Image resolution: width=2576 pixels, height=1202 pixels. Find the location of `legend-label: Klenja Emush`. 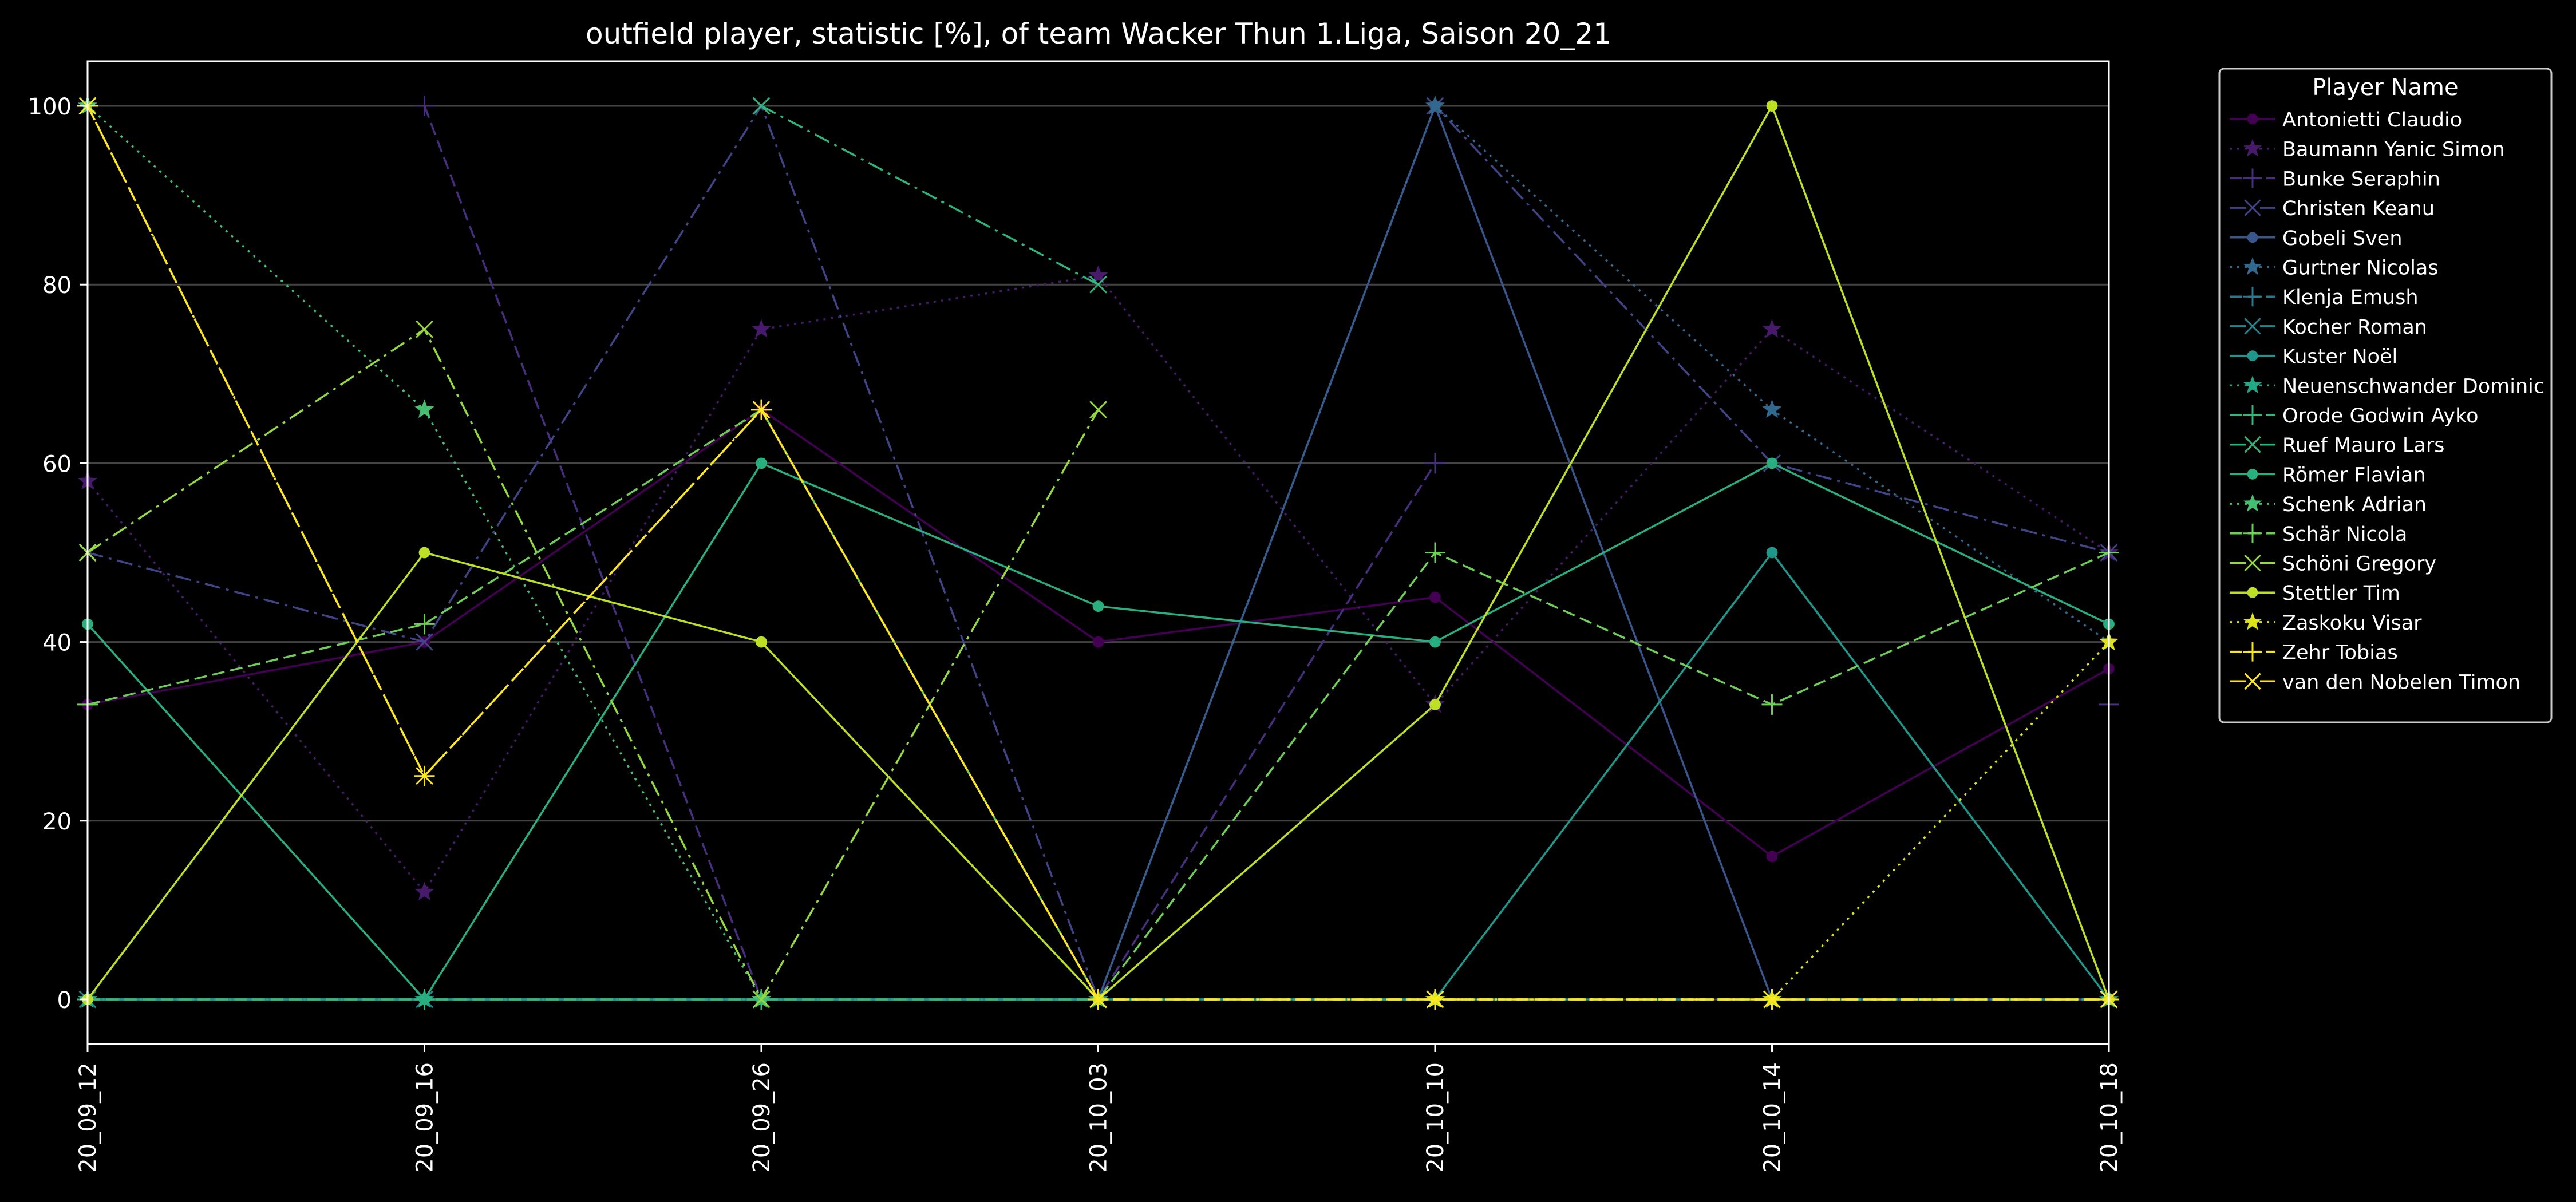

legend-label: Klenja Emush is located at coordinates (2350, 298).